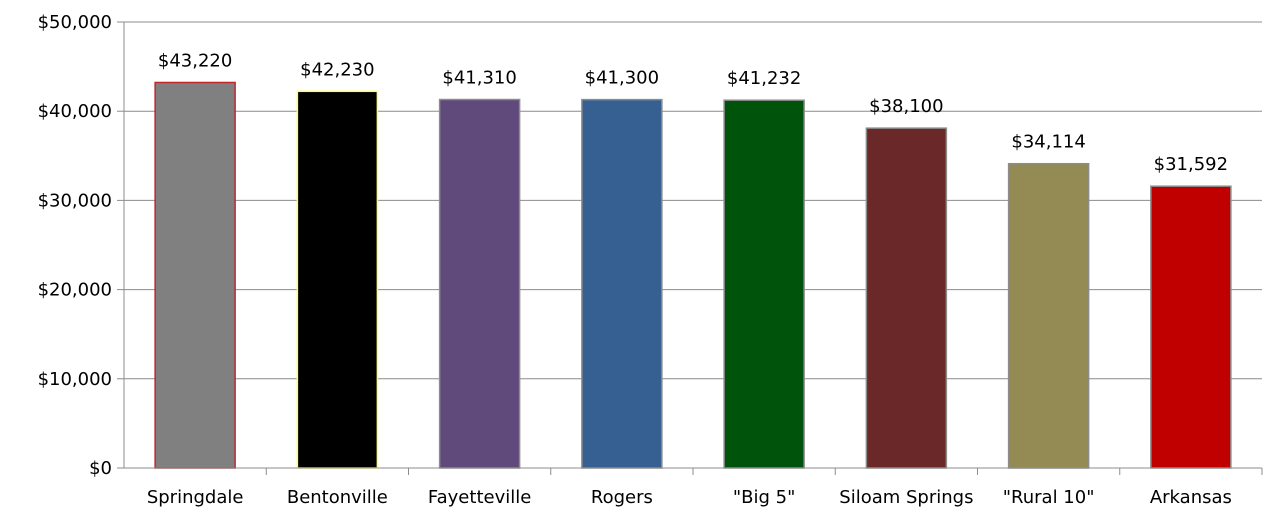 The height and width of the screenshot is (514, 1264). I want to click on x-category-label: Siloam Springs, so click(906, 497).